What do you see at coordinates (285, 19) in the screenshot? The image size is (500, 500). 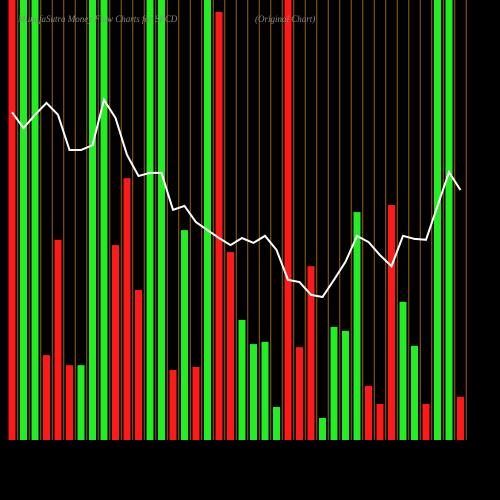 I see `chart-subtitle: (Original Chart)` at bounding box center [285, 19].